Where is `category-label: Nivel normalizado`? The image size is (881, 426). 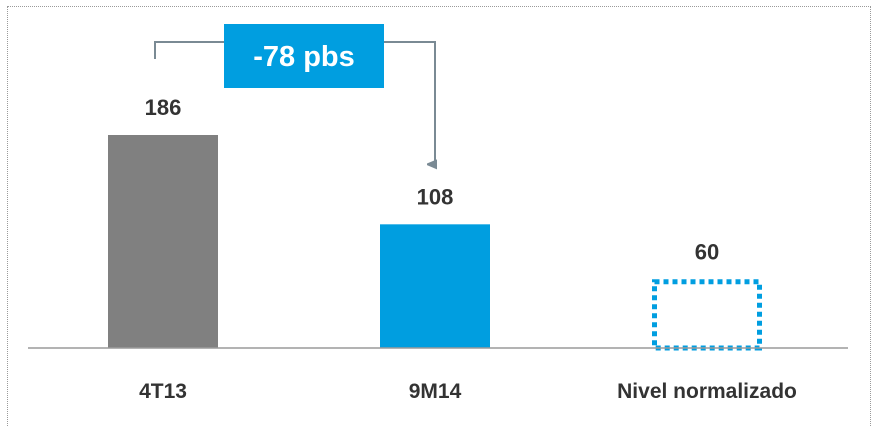 category-label: Nivel normalizado is located at coordinates (707, 391).